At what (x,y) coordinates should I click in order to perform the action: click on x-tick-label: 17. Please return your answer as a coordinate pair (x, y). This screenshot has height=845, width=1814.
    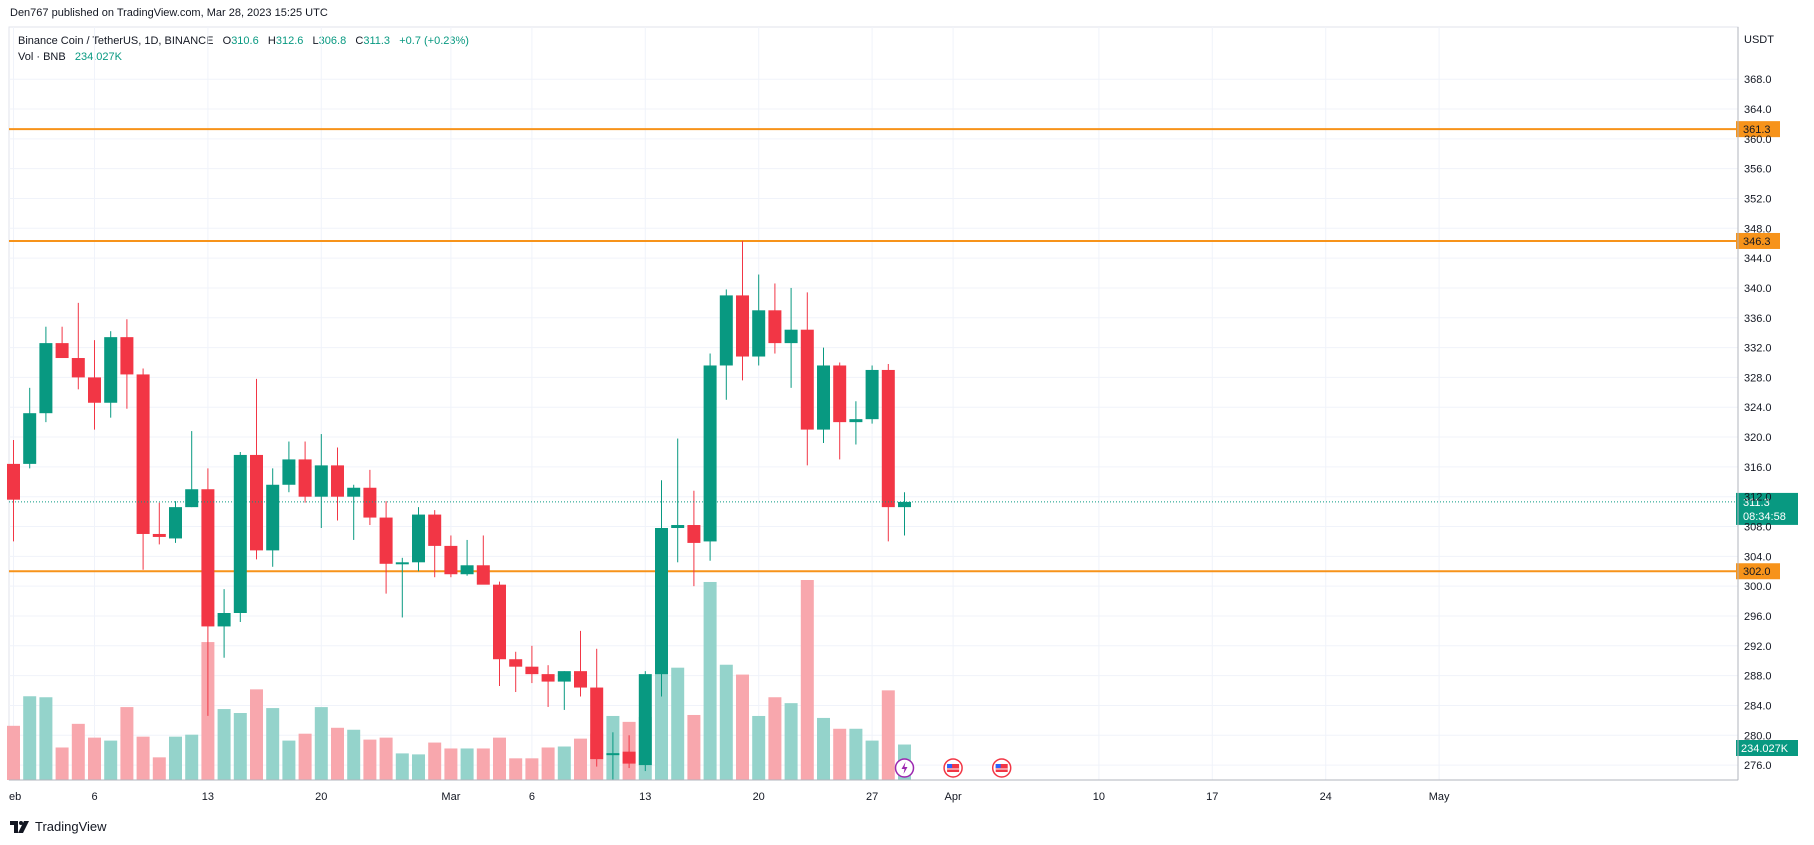
    Looking at the image, I should click on (1212, 797).